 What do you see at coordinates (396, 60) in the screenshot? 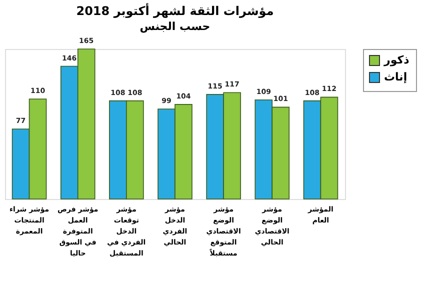
I see `legend-label: ذكور` at bounding box center [396, 60].